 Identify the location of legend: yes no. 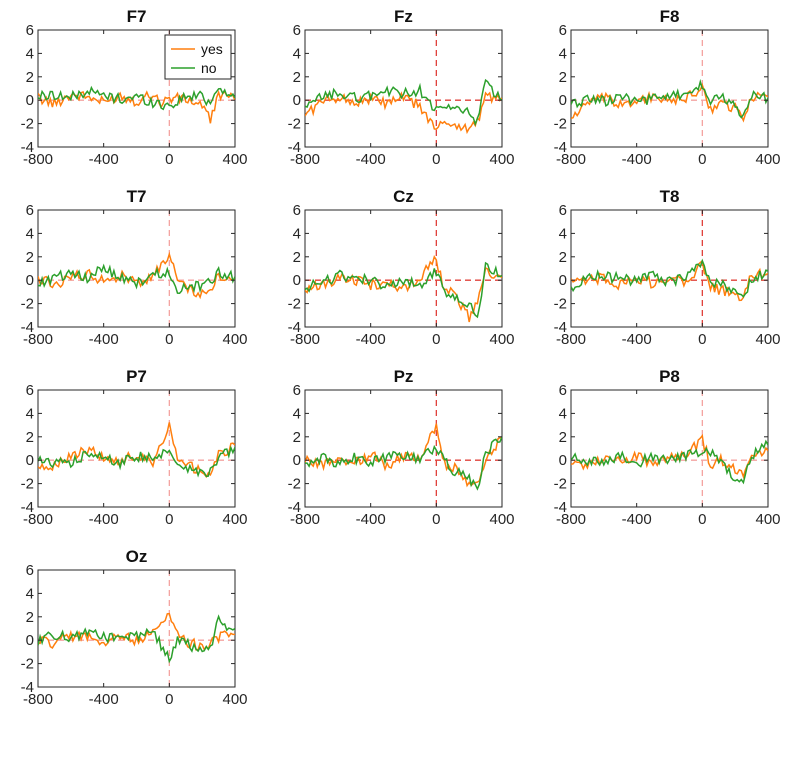
(198, 57).